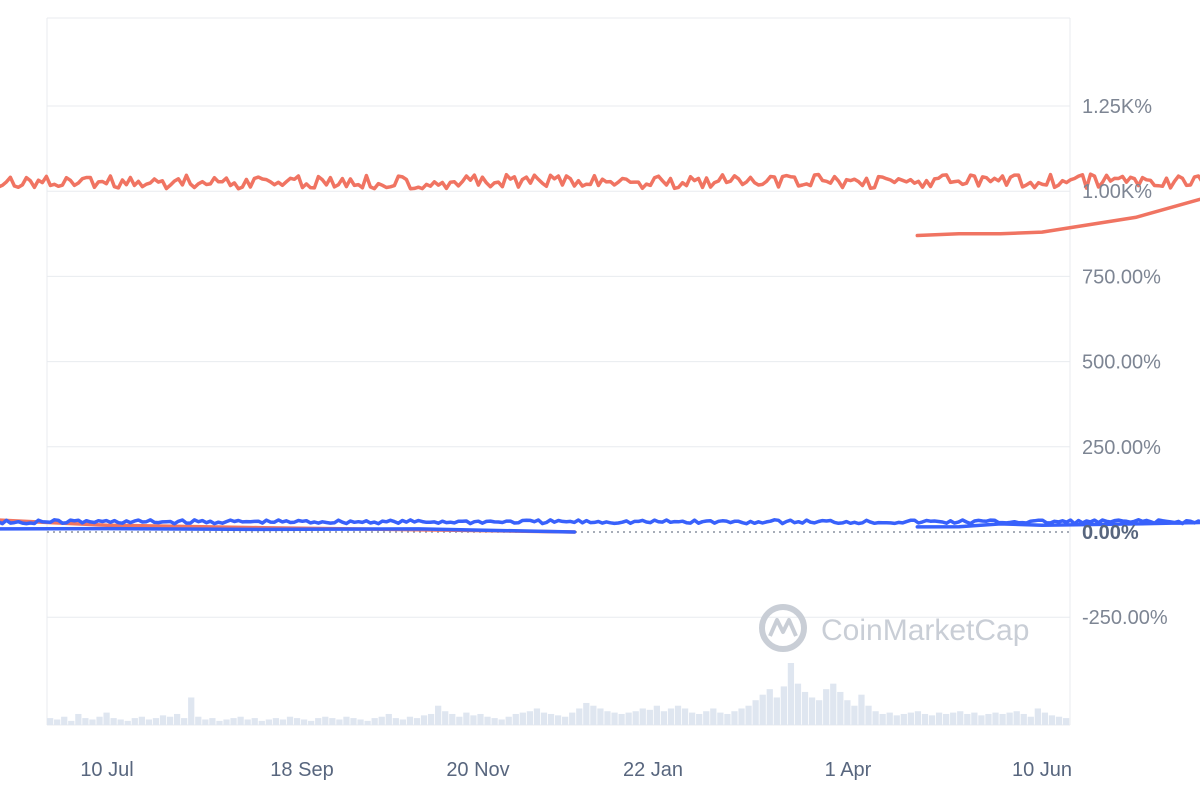 The height and width of the screenshot is (805, 1200). I want to click on coinmarketcap-logo-mark, so click(783, 627).